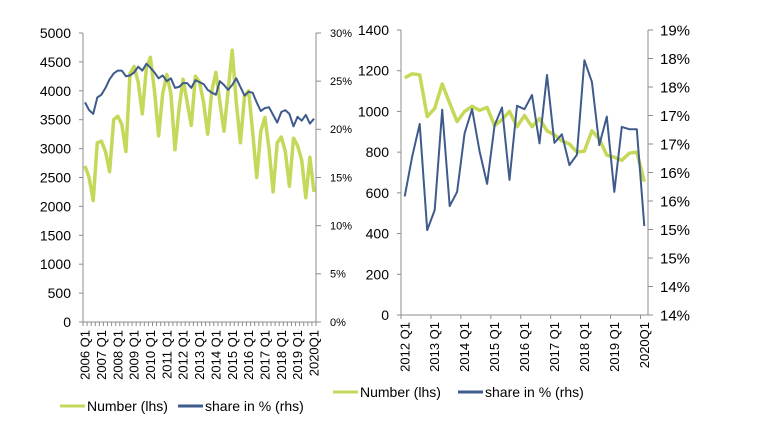  I want to click on right-tick-label: 30%, so click(341, 34).